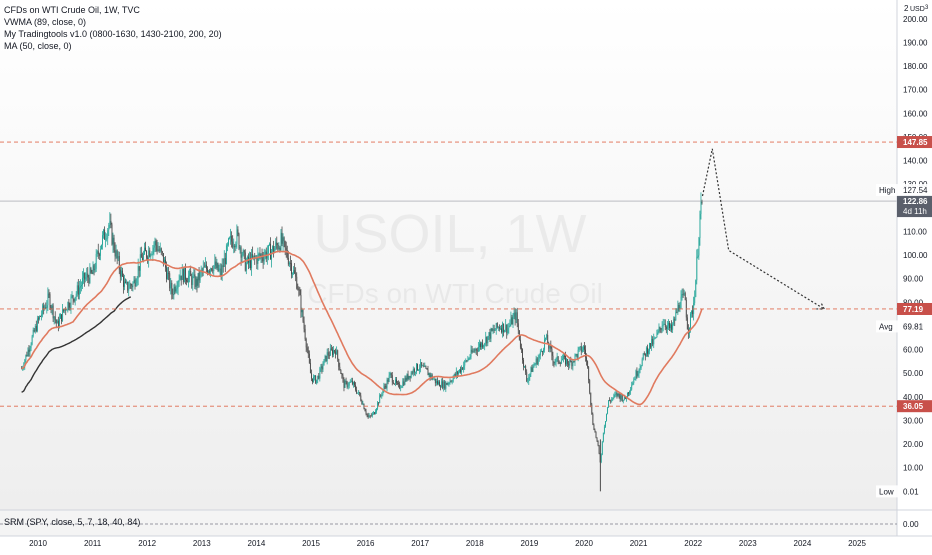 This screenshot has height=555, width=932. What do you see at coordinates (72, 522) in the screenshot?
I see `srm-legend: SRM (SPY, close, 5, 7, 18, 40, 84)` at bounding box center [72, 522].